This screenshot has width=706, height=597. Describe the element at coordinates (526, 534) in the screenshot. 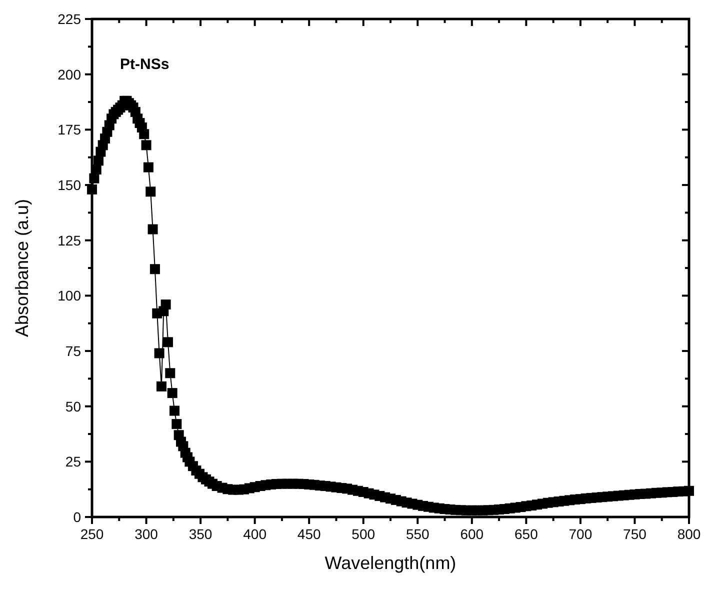

I see `x-tick-label: 650` at that location.